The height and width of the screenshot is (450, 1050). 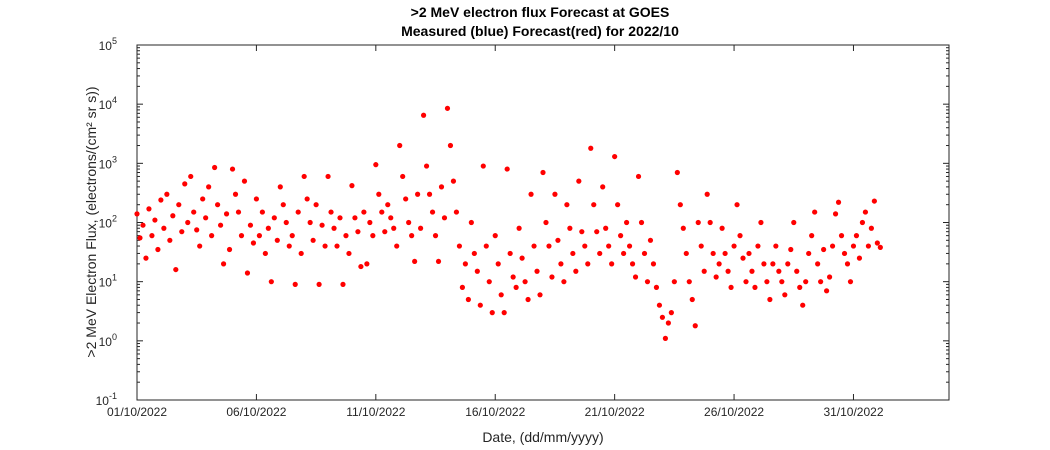 What do you see at coordinates (114, 337) in the screenshot?
I see `y-tick-exponent: 0` at bounding box center [114, 337].